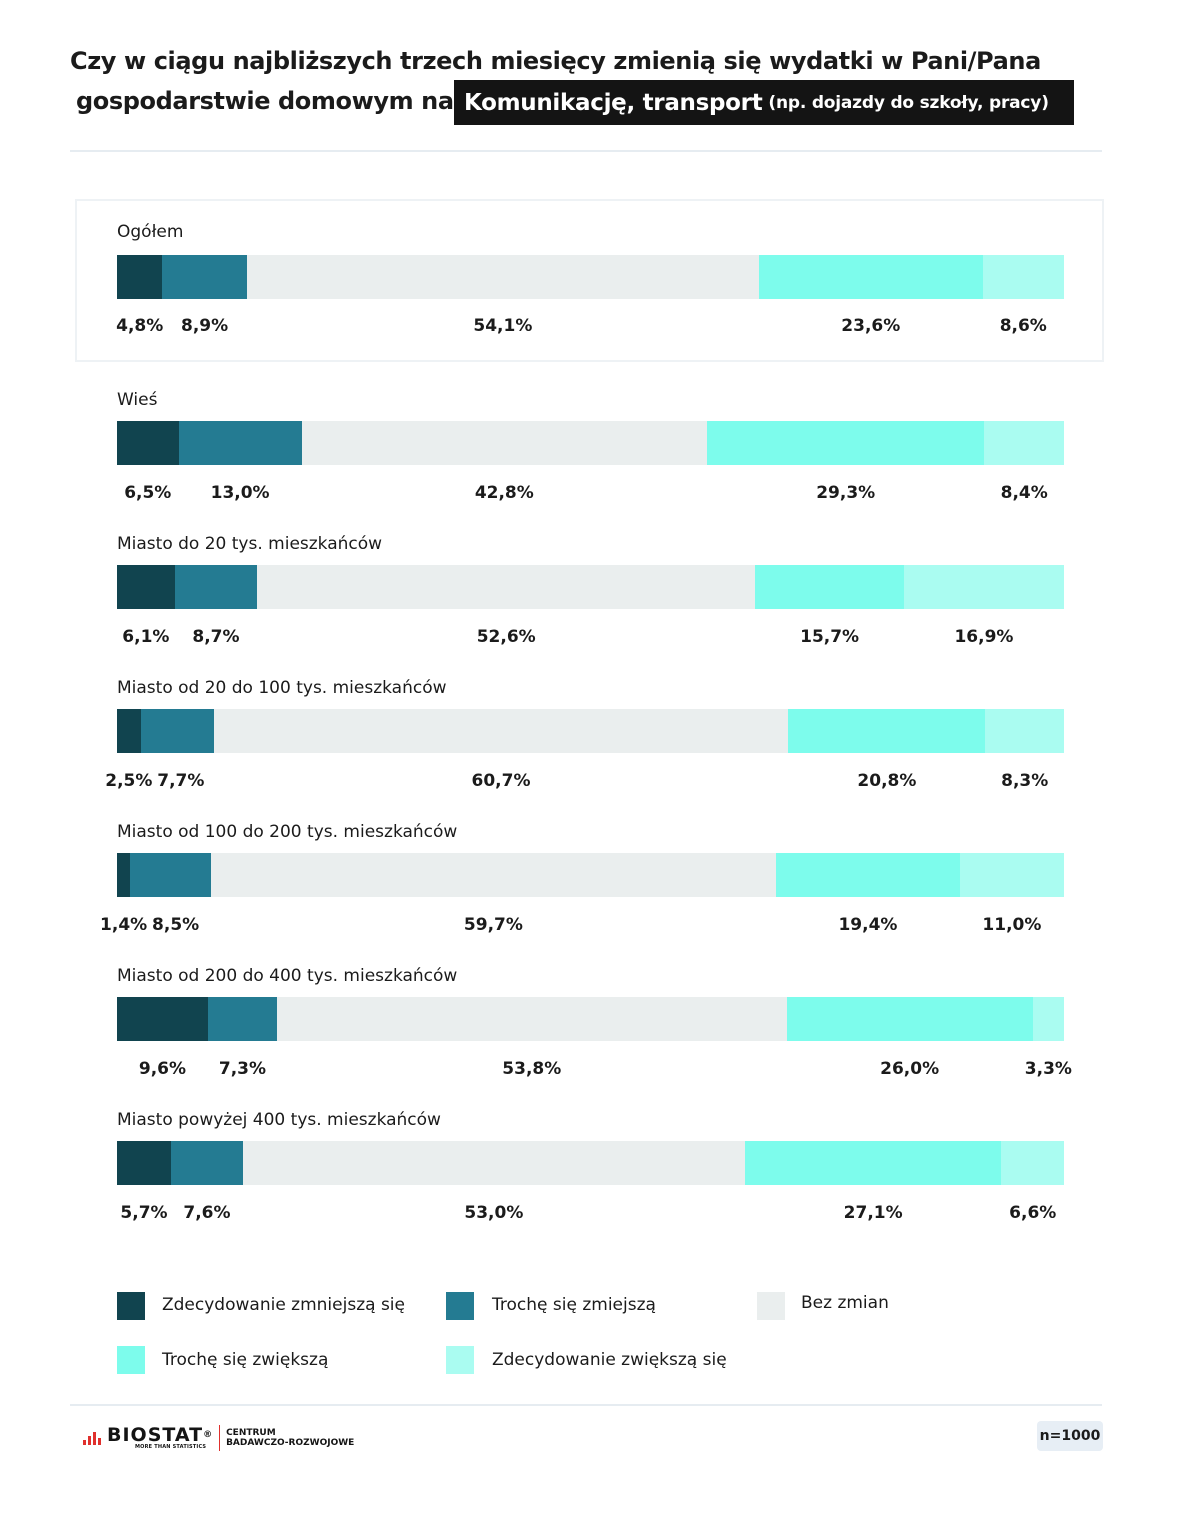 The width and height of the screenshot is (1191, 1525). What do you see at coordinates (129, 781) in the screenshot?
I see `data-label: 2,5%` at bounding box center [129, 781].